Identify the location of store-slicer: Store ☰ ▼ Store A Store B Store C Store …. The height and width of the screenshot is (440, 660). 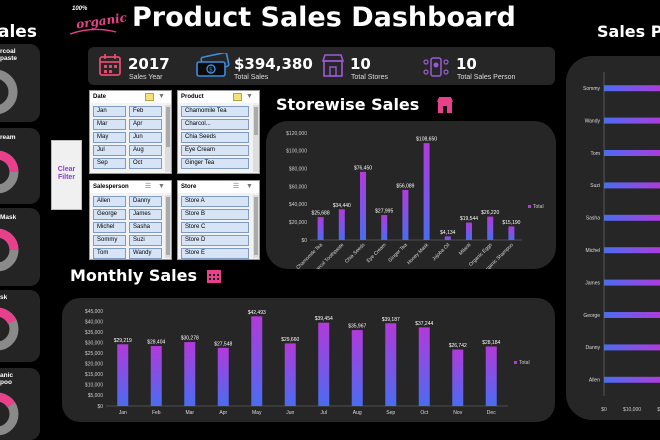
(218, 220).